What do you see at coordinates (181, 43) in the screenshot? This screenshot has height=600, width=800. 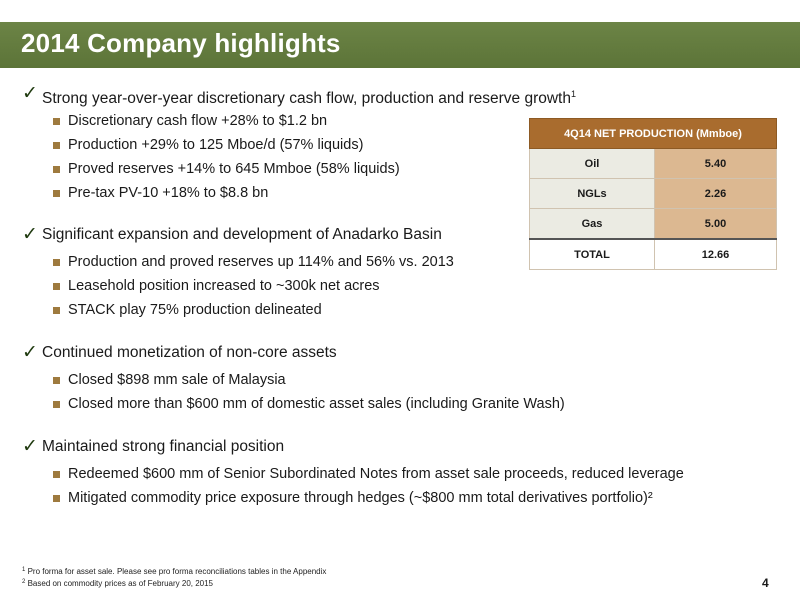 I see `page-title: 2014 Company highlights` at bounding box center [181, 43].